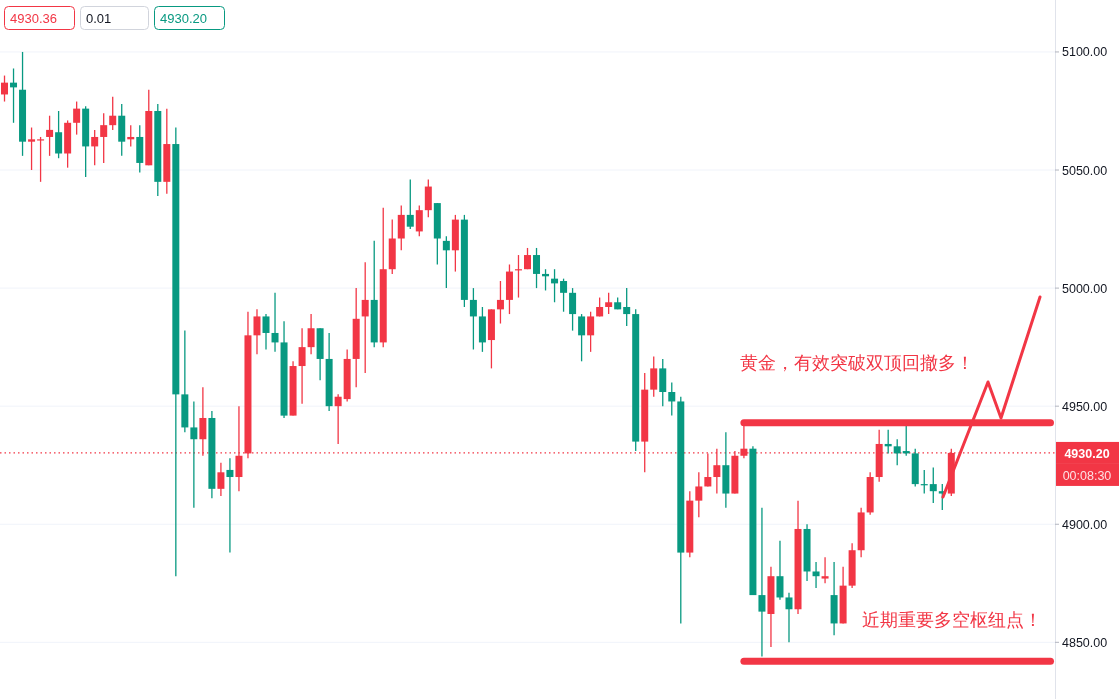 This screenshot has width=1119, height=699. Describe the element at coordinates (952, 620) in the screenshot. I see `annotation: 近期重要多空枢纽点！` at that location.